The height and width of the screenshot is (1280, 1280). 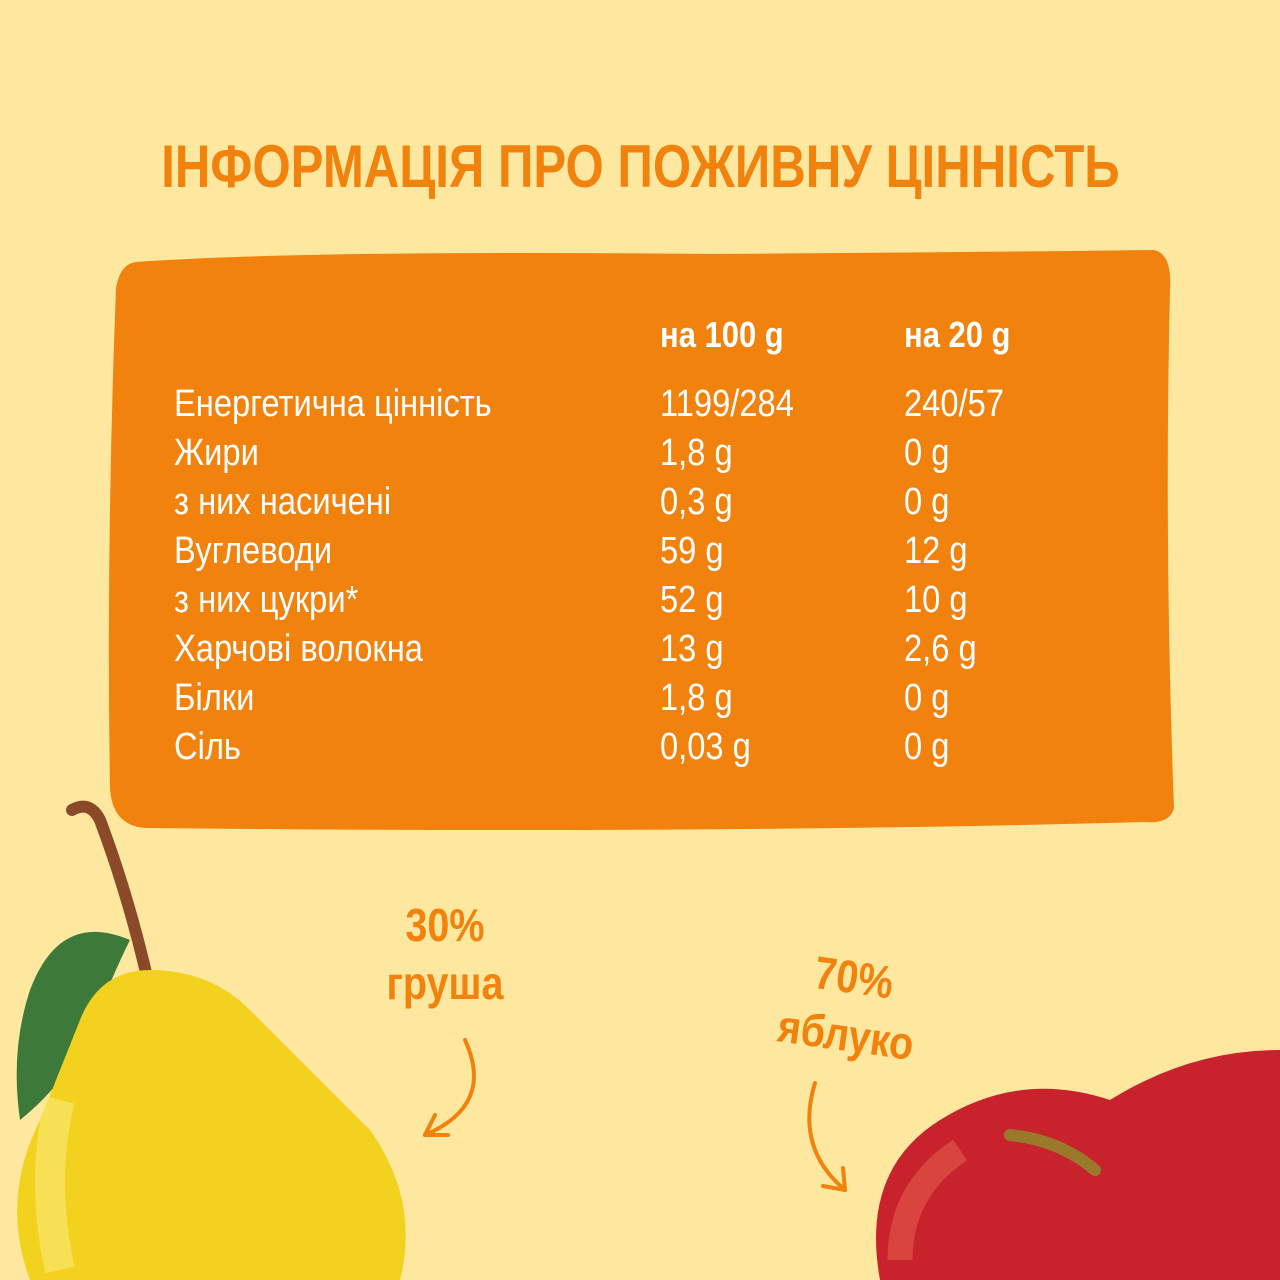 What do you see at coordinates (216, 453) in the screenshot?
I see `nutrient-name: Жири` at bounding box center [216, 453].